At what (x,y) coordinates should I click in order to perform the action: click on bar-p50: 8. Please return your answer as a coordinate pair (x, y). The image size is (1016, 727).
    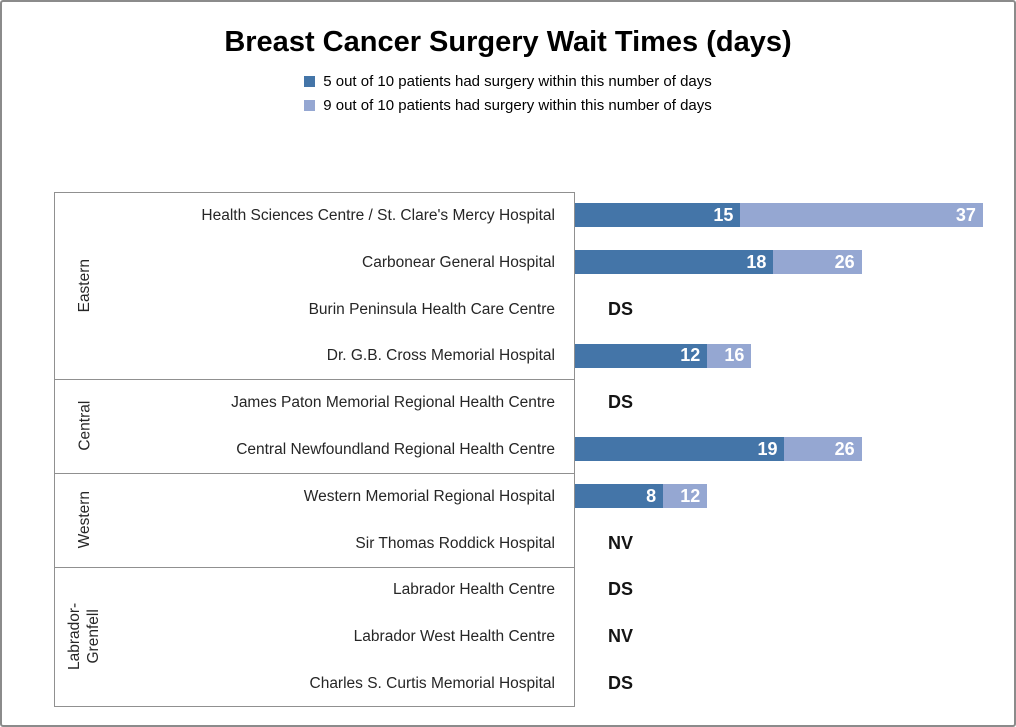
    Looking at the image, I should click on (619, 496).